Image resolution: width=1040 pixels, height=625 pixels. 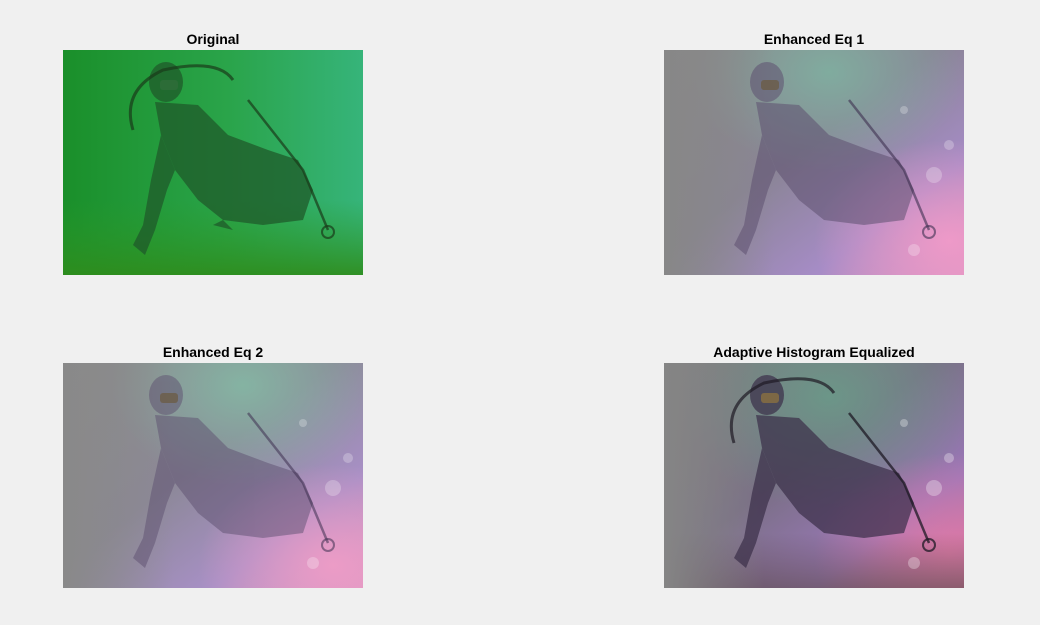 I want to click on image-adaptive-histogram-equalized, so click(x=814, y=475).